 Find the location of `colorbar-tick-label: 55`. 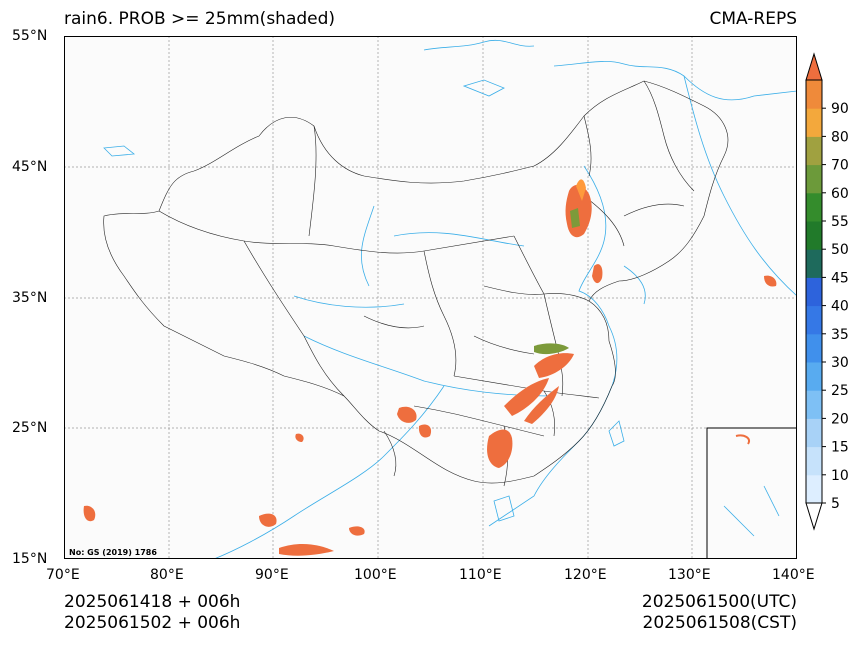

colorbar-tick-label: 55 is located at coordinates (840, 222).